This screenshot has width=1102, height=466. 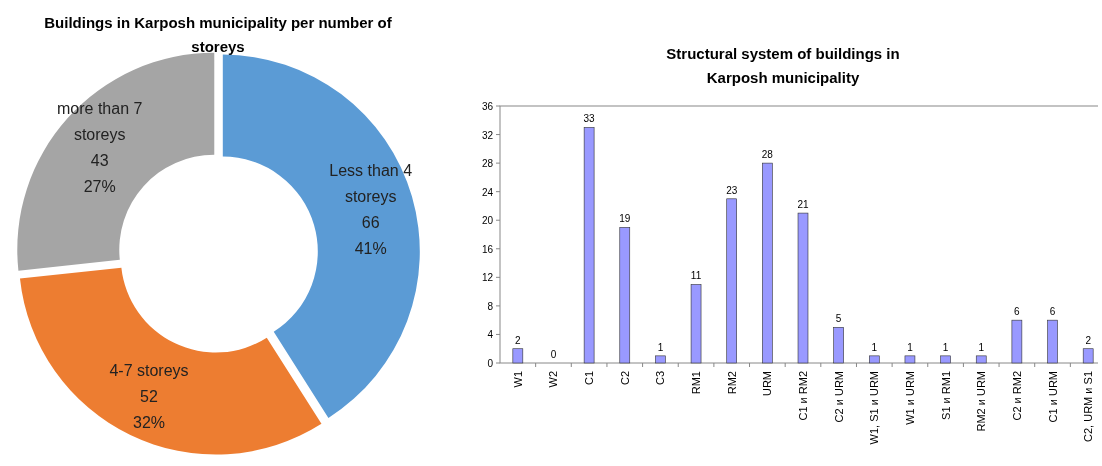 What do you see at coordinates (767, 384) in the screenshot?
I see `x-tick-label: URM` at bounding box center [767, 384].